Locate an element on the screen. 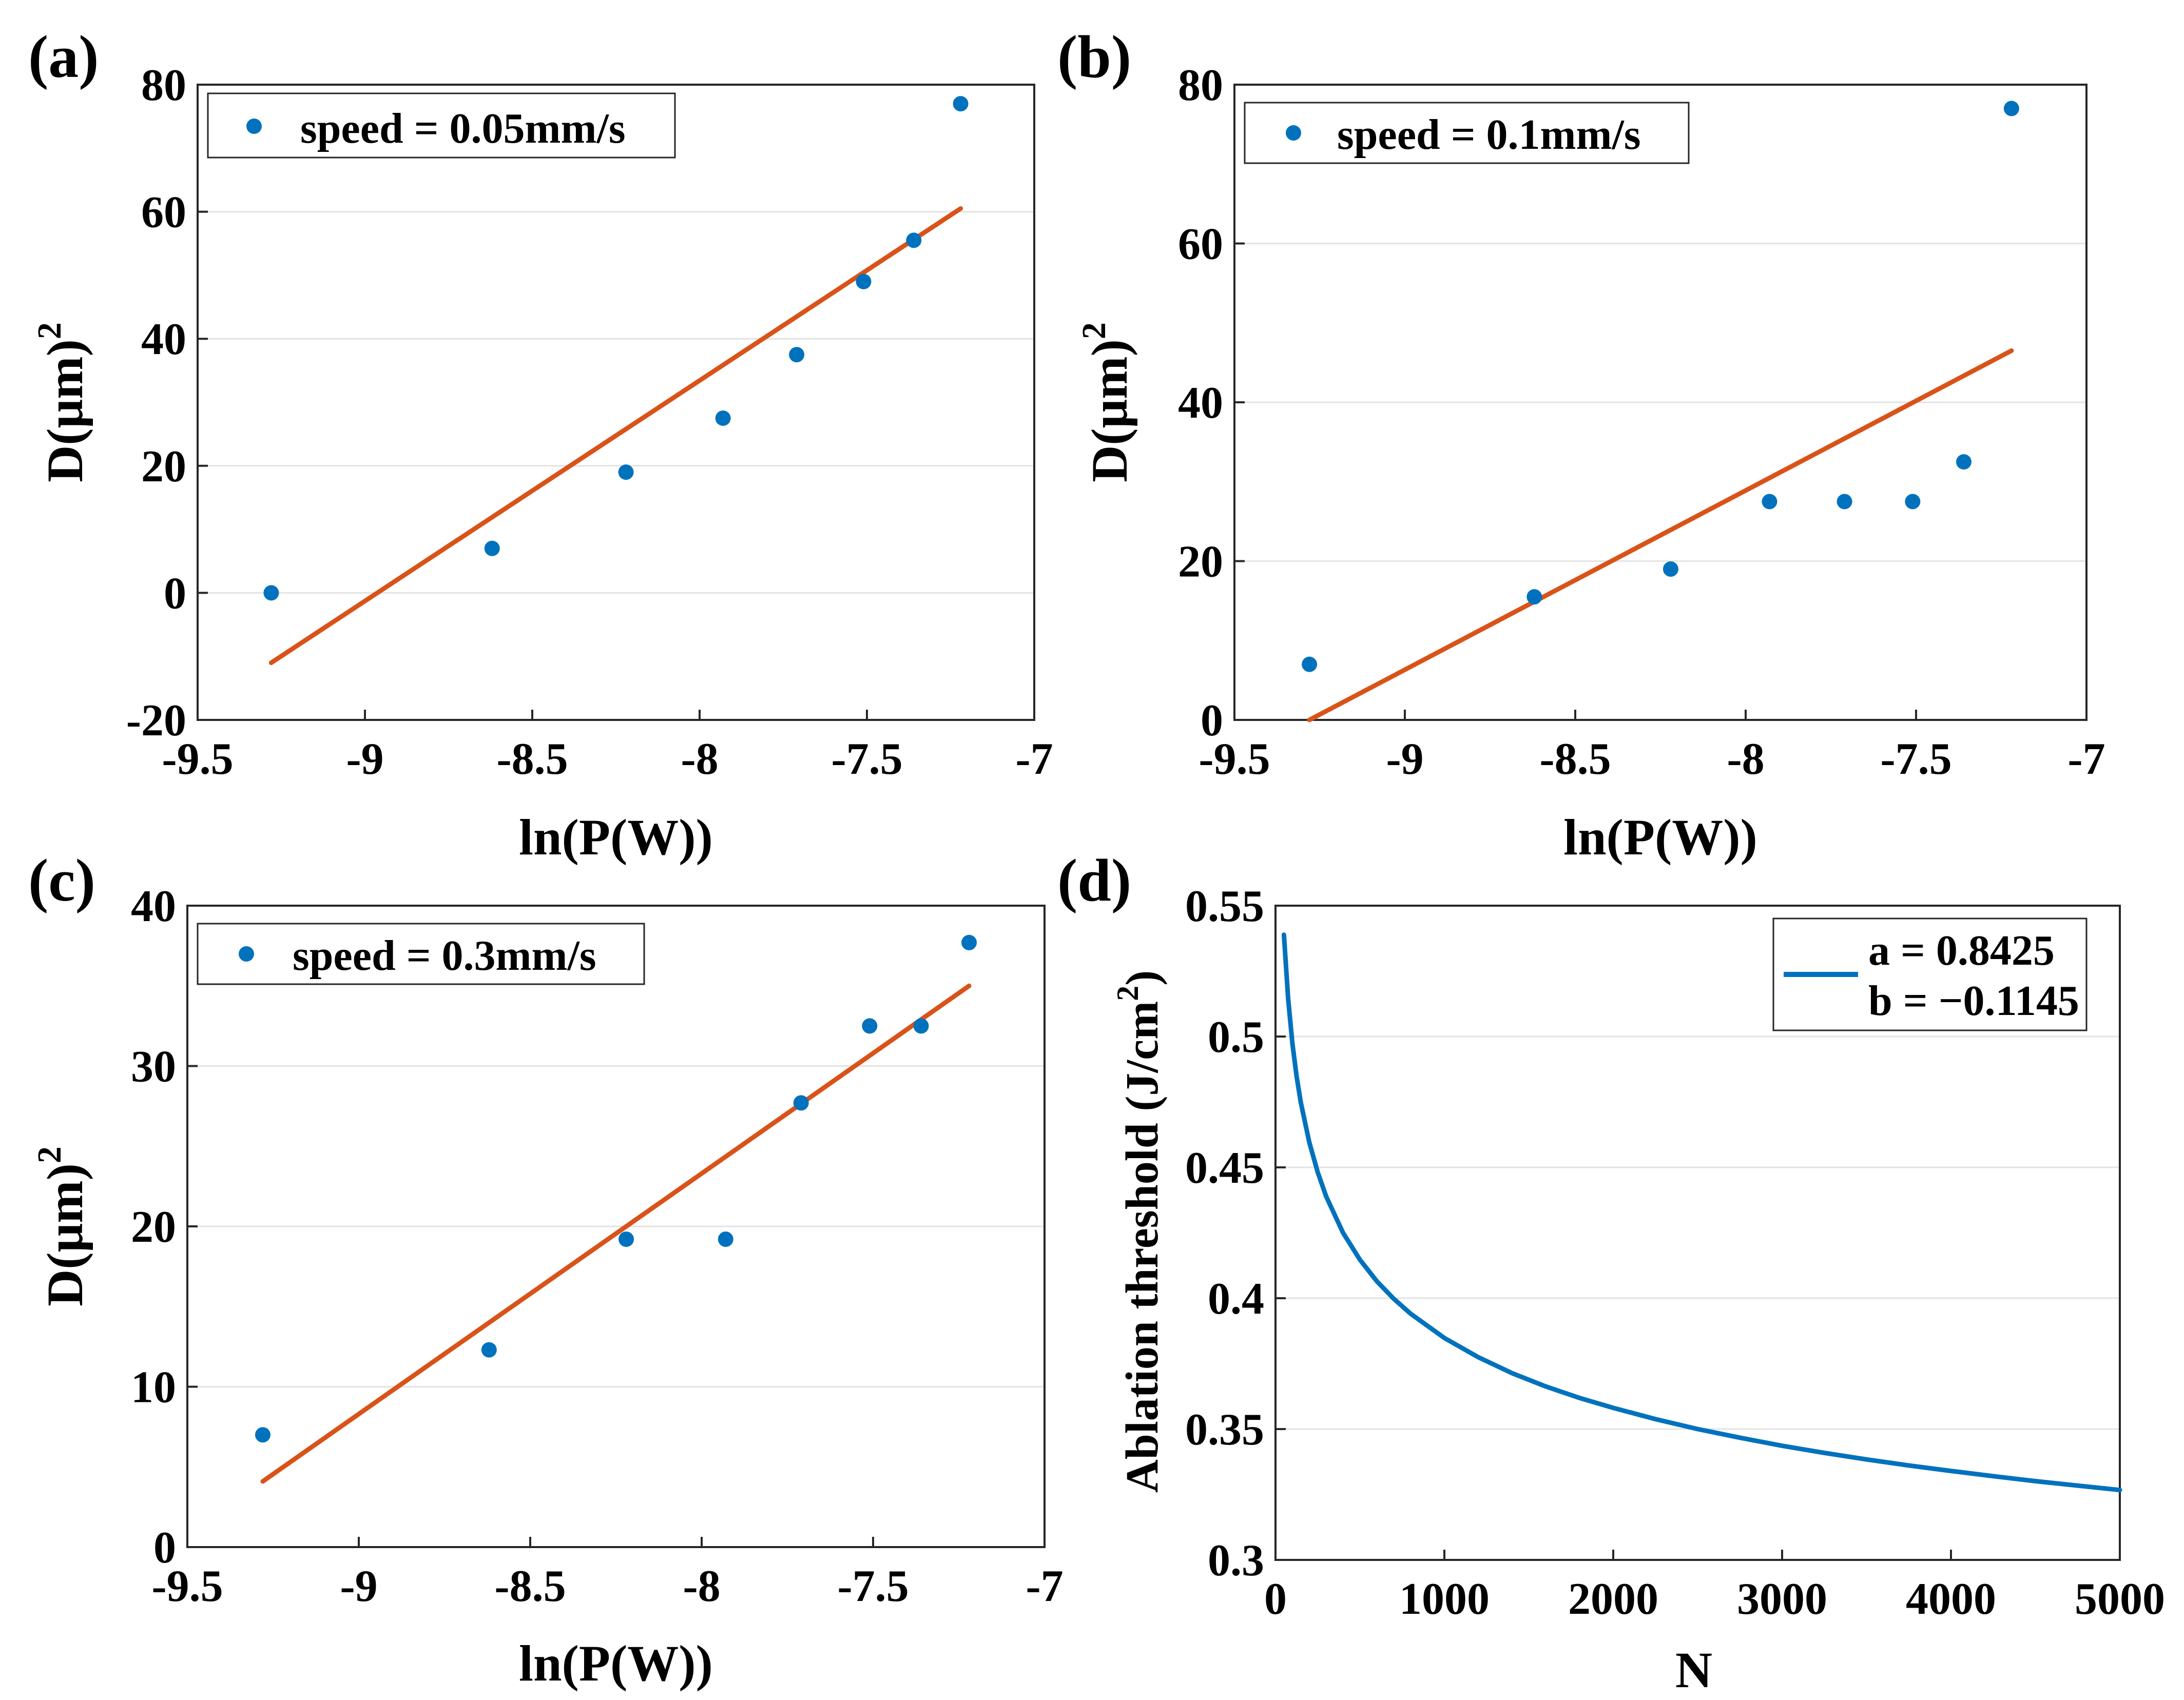 Image resolution: width=2184 pixels, height=1700 pixels. panel-b-grid is located at coordinates (1660, 402).